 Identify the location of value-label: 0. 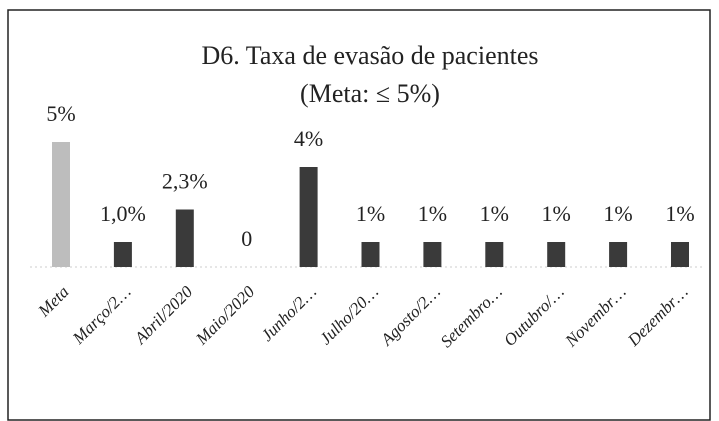
(246, 238).